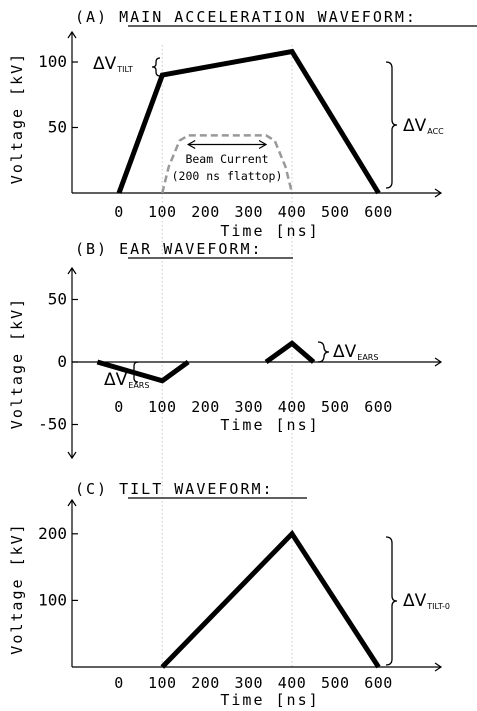  What do you see at coordinates (191, 145) in the screenshot?
I see `flattop-arrow-left-head` at bounding box center [191, 145].